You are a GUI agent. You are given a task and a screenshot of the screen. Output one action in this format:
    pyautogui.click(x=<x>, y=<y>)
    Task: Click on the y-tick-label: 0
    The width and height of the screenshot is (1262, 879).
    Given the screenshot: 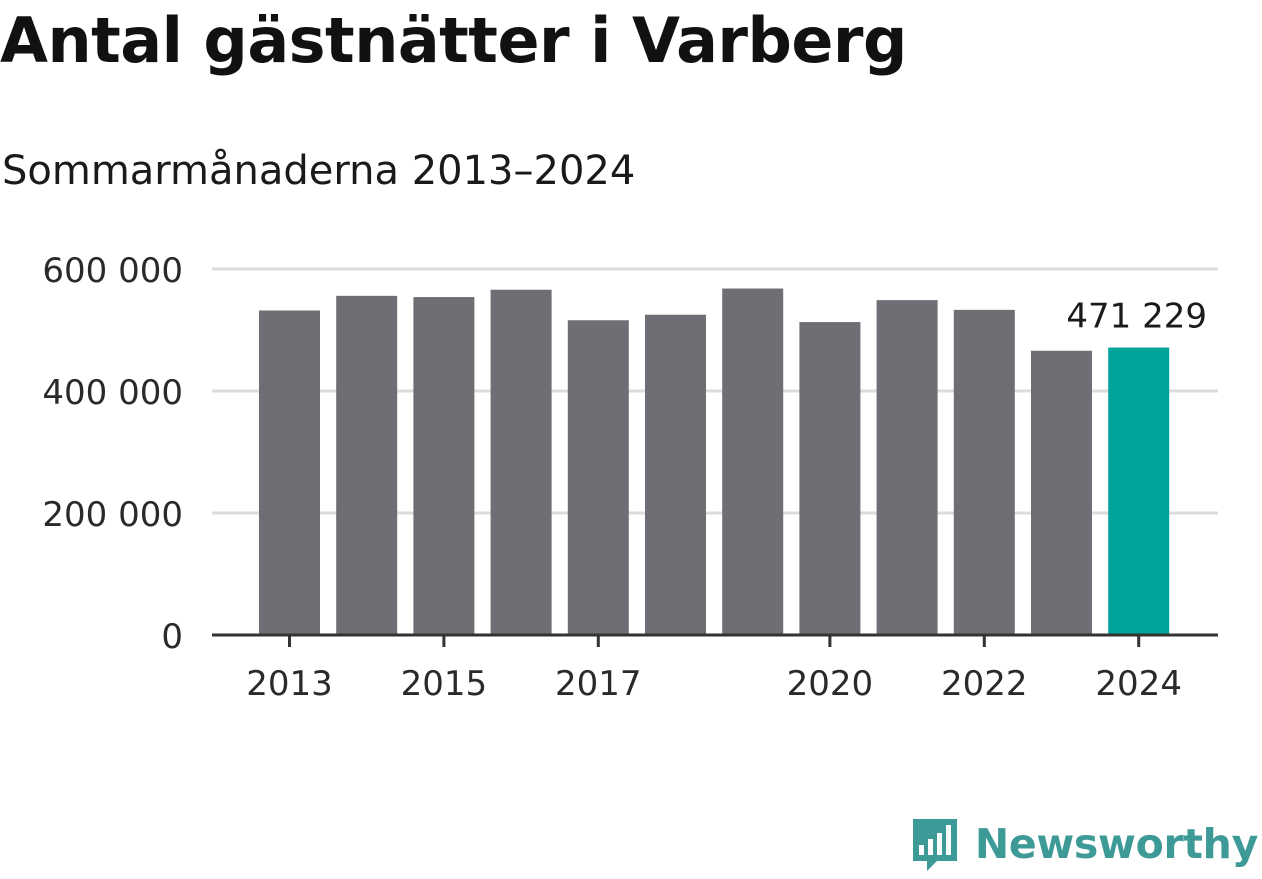 What is the action you would take?
    pyautogui.click(x=172, y=637)
    